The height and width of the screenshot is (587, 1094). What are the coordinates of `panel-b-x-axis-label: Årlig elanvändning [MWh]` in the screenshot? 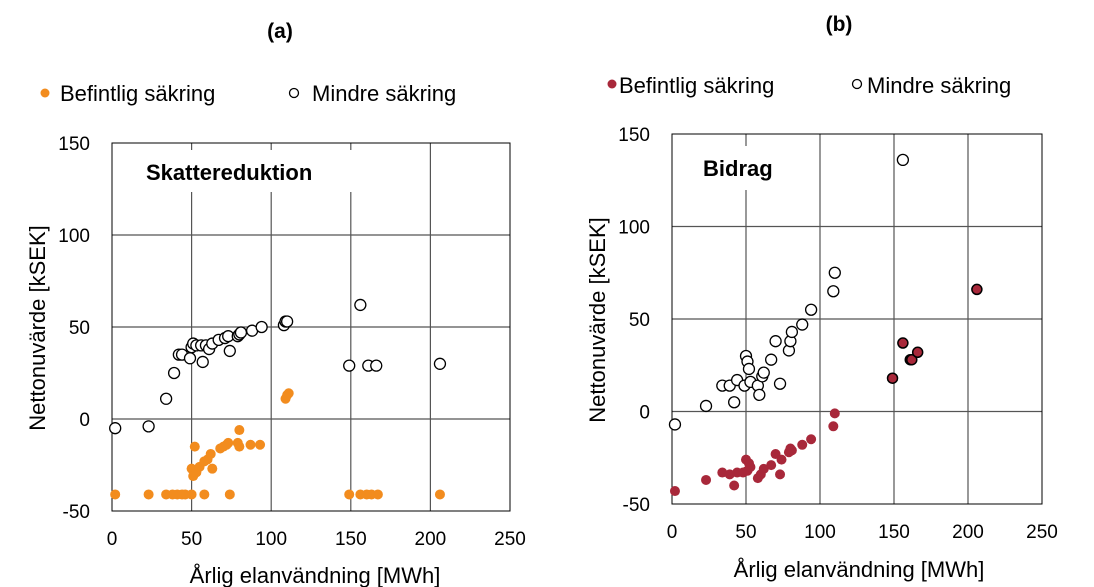 It's located at (859, 569).